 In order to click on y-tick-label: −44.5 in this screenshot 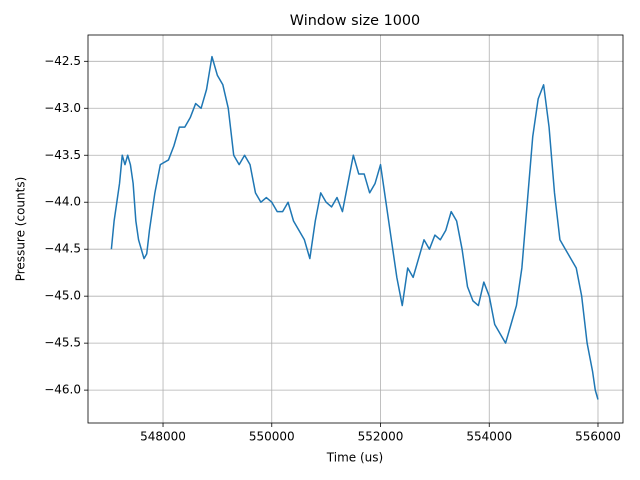, I will do `click(62, 249)`.